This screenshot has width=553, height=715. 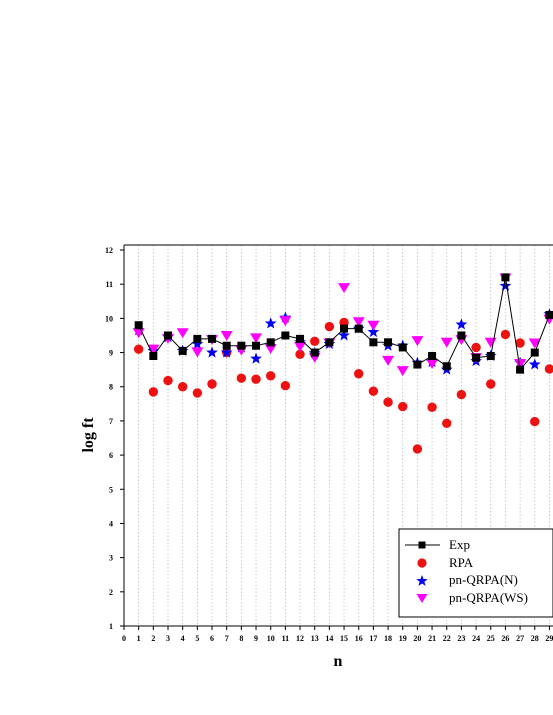 What do you see at coordinates (286, 638) in the screenshot?
I see `x-tick-label: 11` at bounding box center [286, 638].